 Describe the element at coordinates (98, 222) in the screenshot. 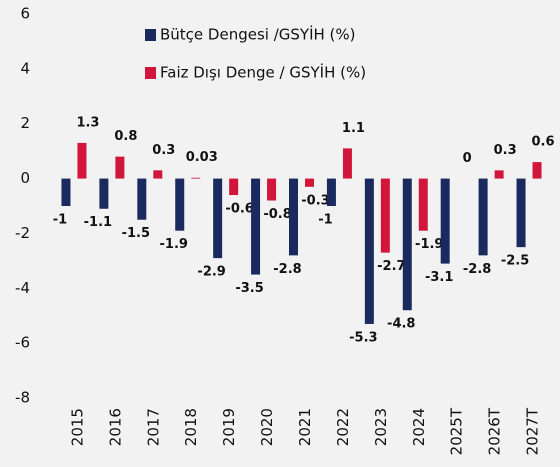

I see `data-label: -1.1` at that location.